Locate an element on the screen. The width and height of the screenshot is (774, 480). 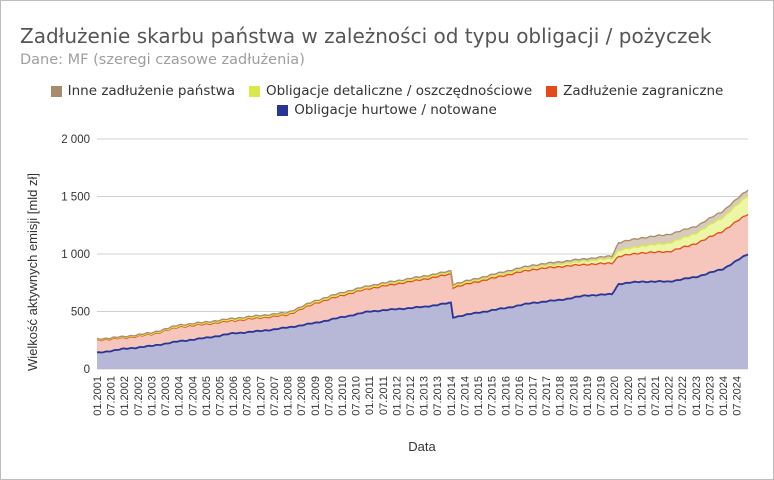
x-tick-label: 07.2024 is located at coordinates (738, 396).